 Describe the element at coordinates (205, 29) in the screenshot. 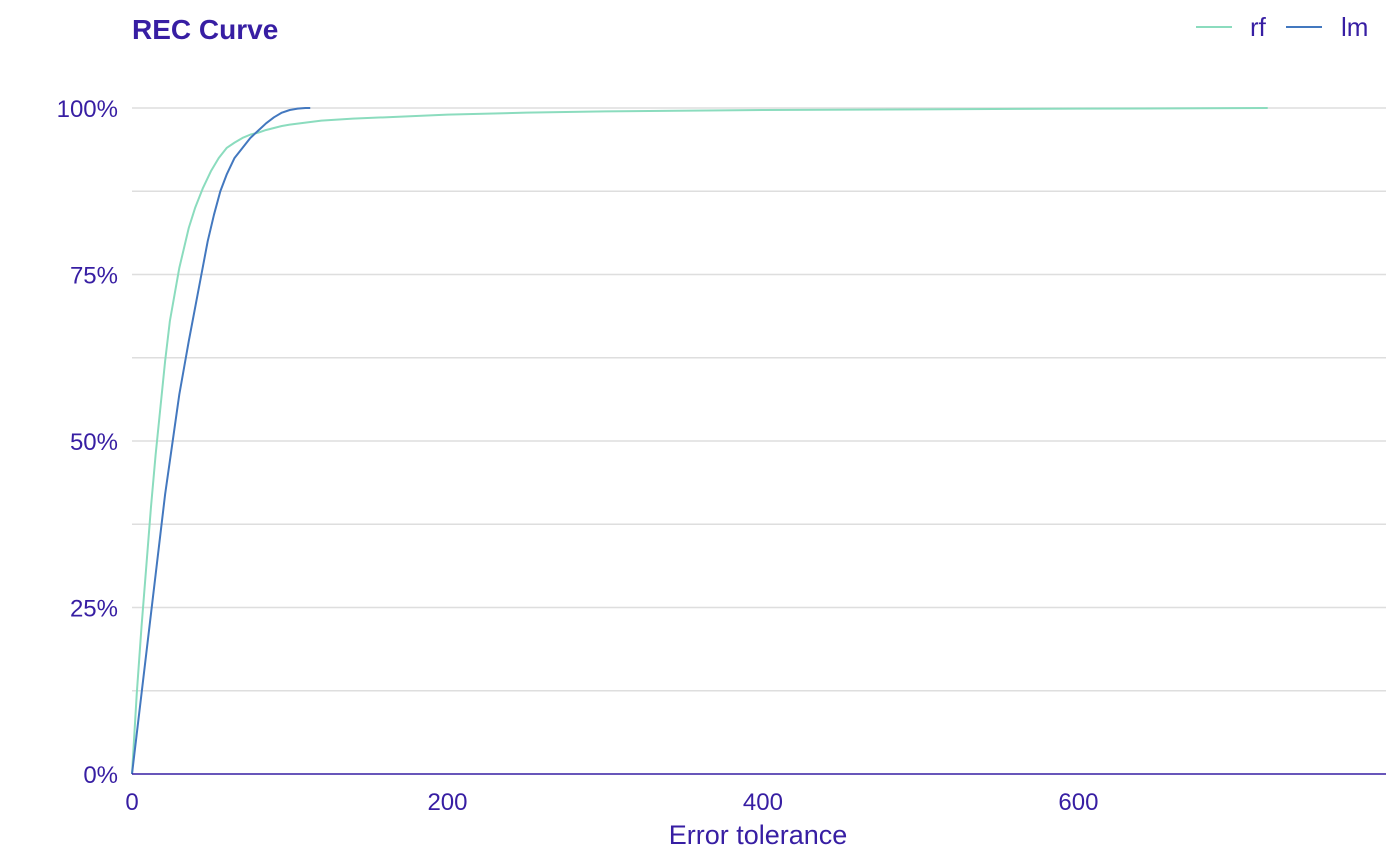

I see `chart-title: REC Curve` at that location.